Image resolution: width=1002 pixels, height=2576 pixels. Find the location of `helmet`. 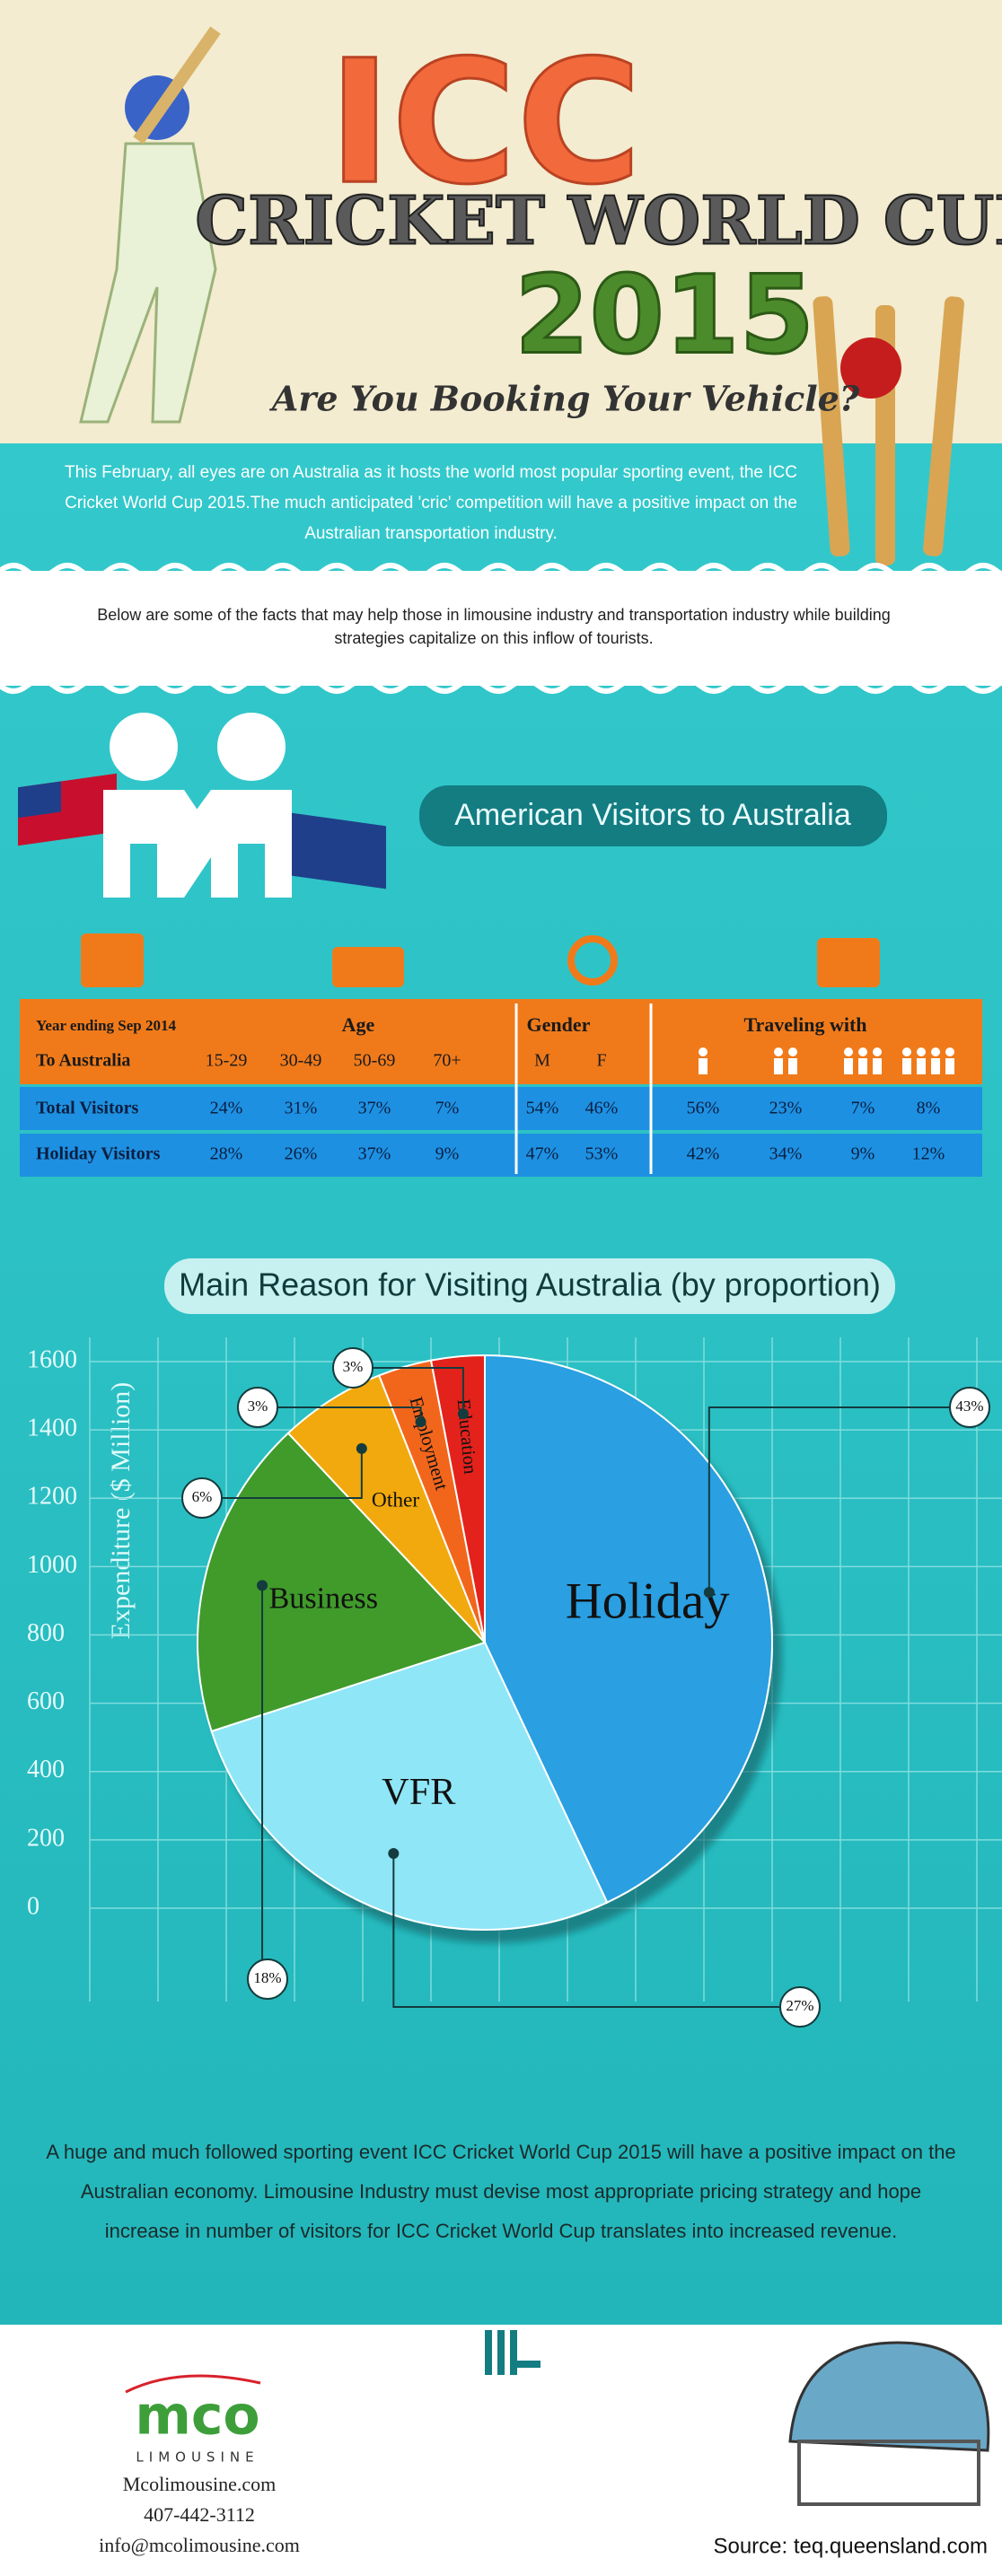

helmet is located at coordinates (889, 2423).